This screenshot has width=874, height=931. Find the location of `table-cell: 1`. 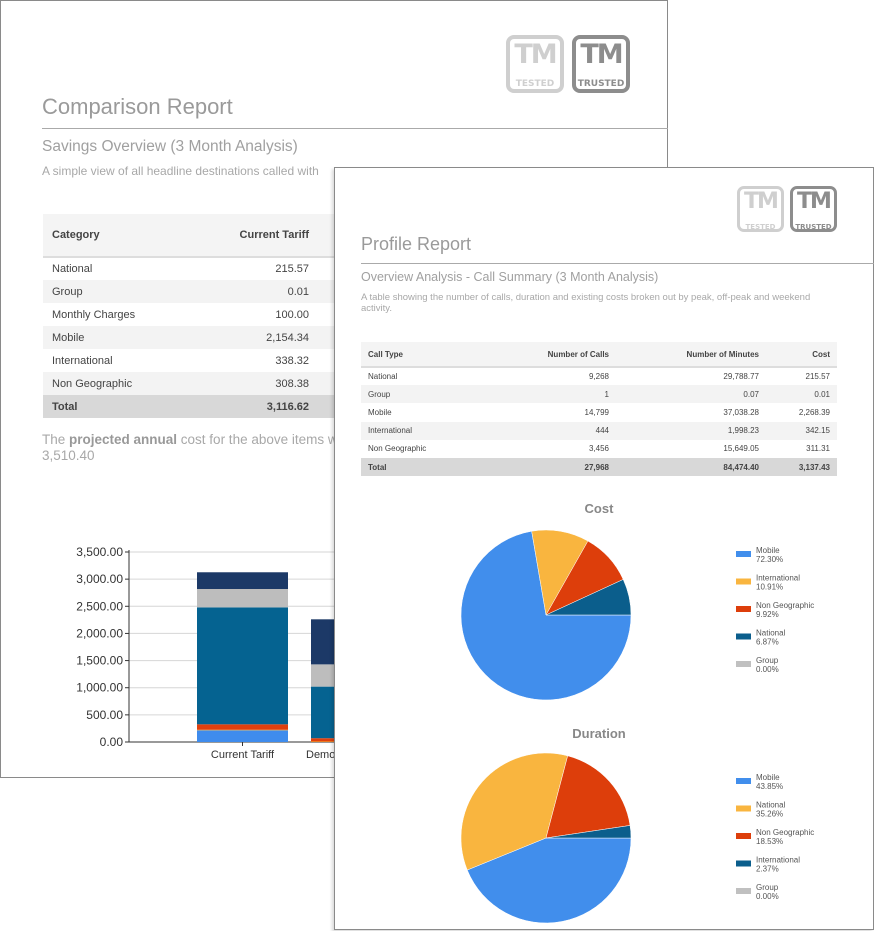

table-cell: 1 is located at coordinates (548, 394).